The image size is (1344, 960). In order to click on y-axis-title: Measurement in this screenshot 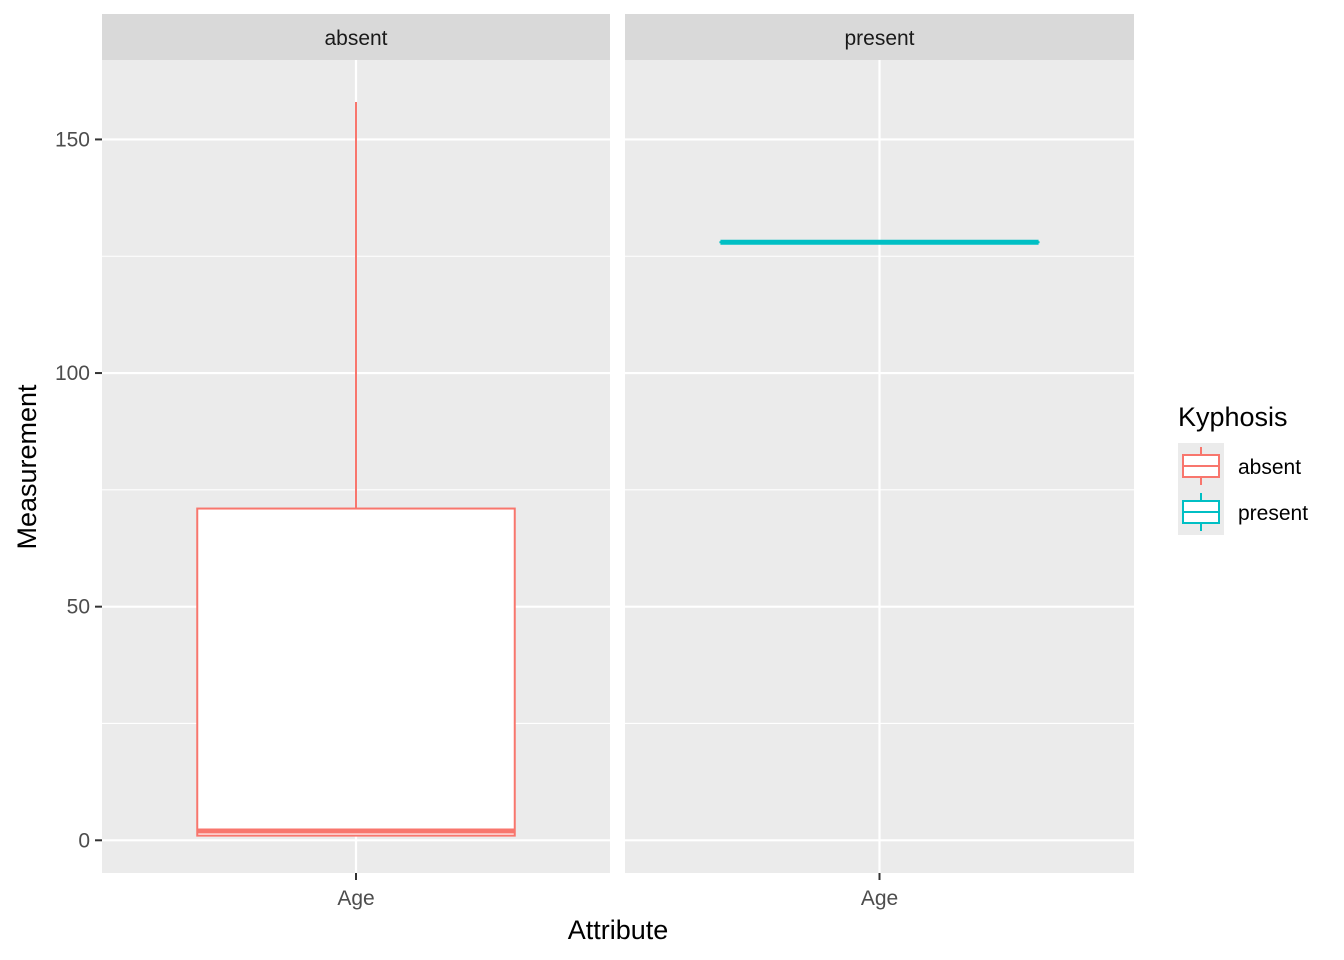, I will do `click(27, 467)`.